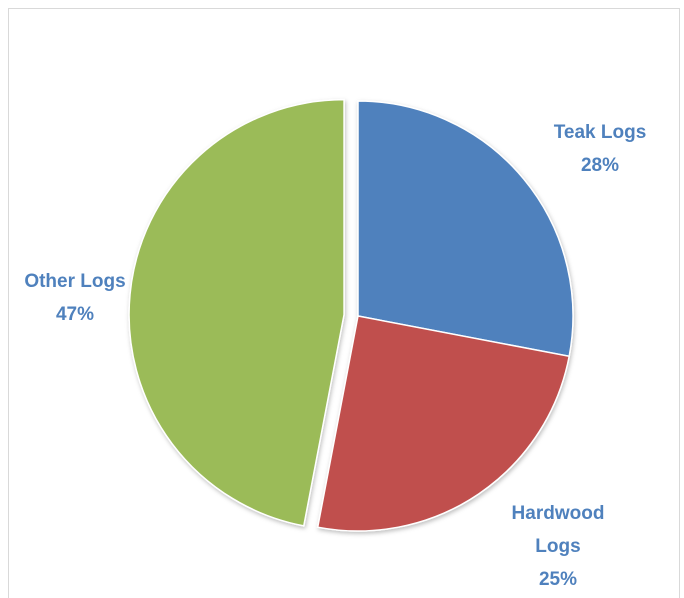  I want to click on pie-slice-teak-logs, so click(465, 229).